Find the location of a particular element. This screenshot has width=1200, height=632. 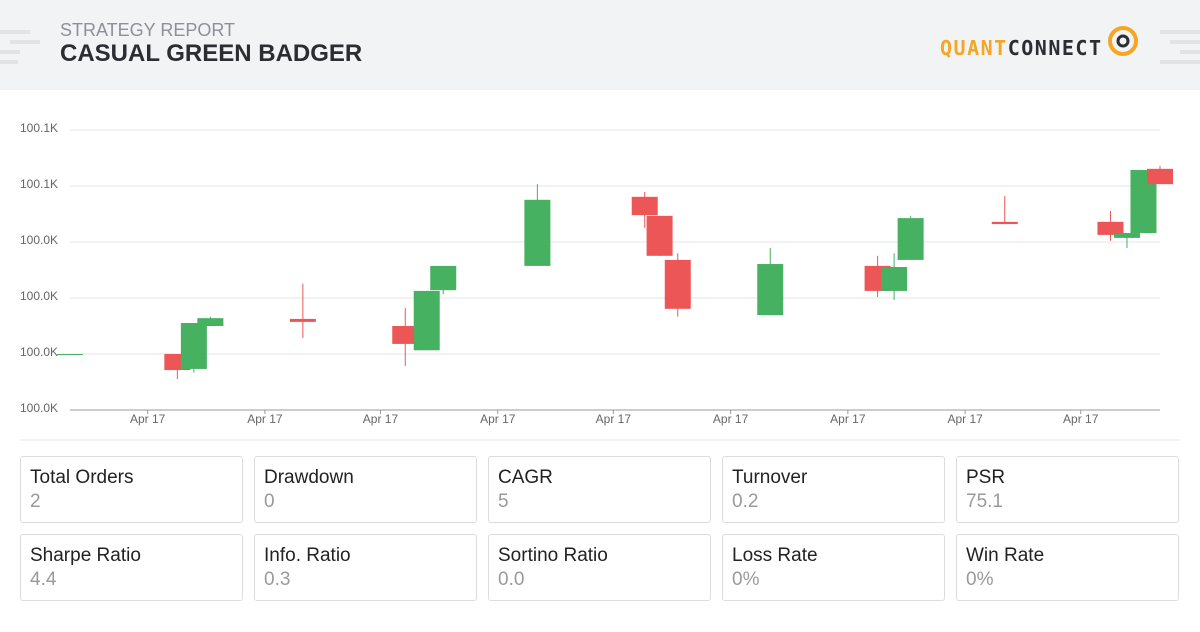

metric-value: 0.3 is located at coordinates (277, 579).